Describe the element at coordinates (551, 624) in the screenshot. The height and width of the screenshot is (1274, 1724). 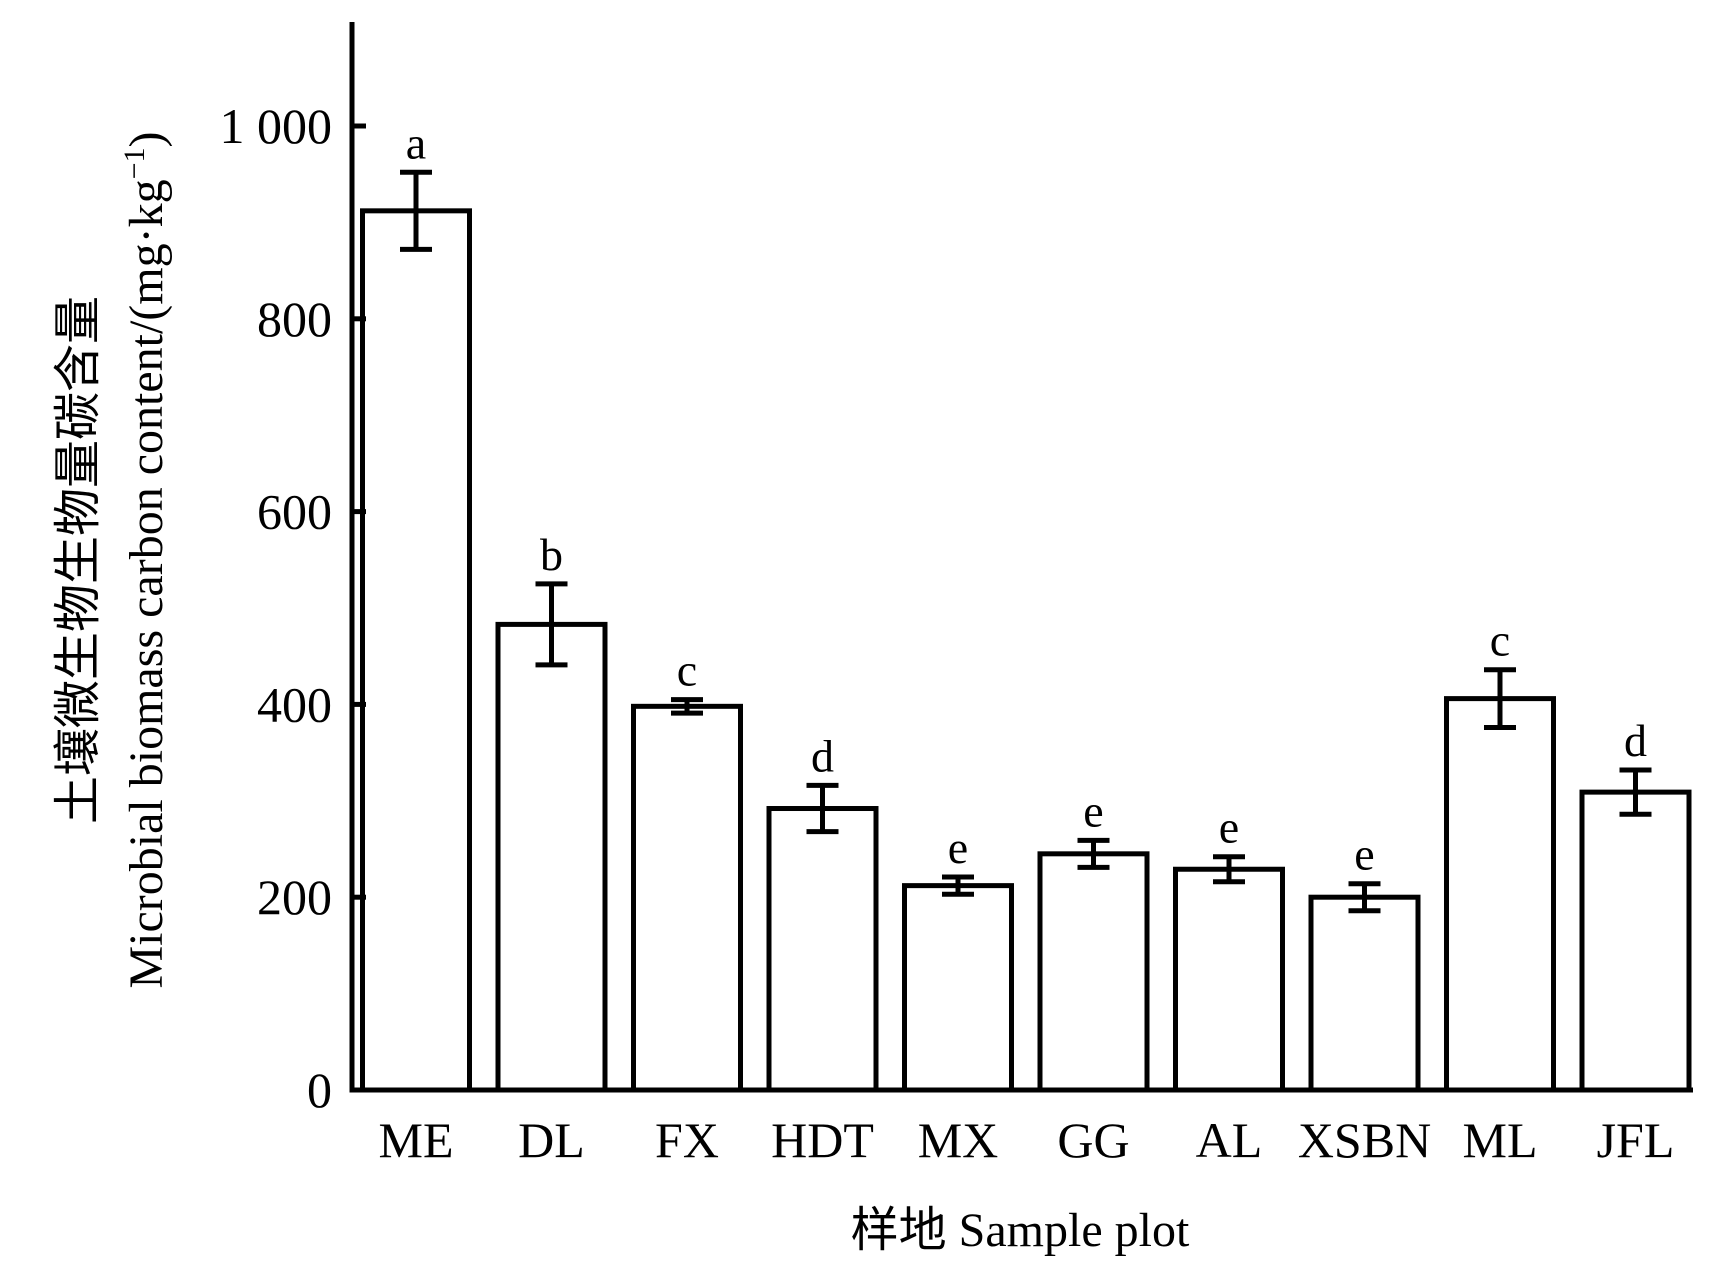
I see `error-bar-dl` at that location.